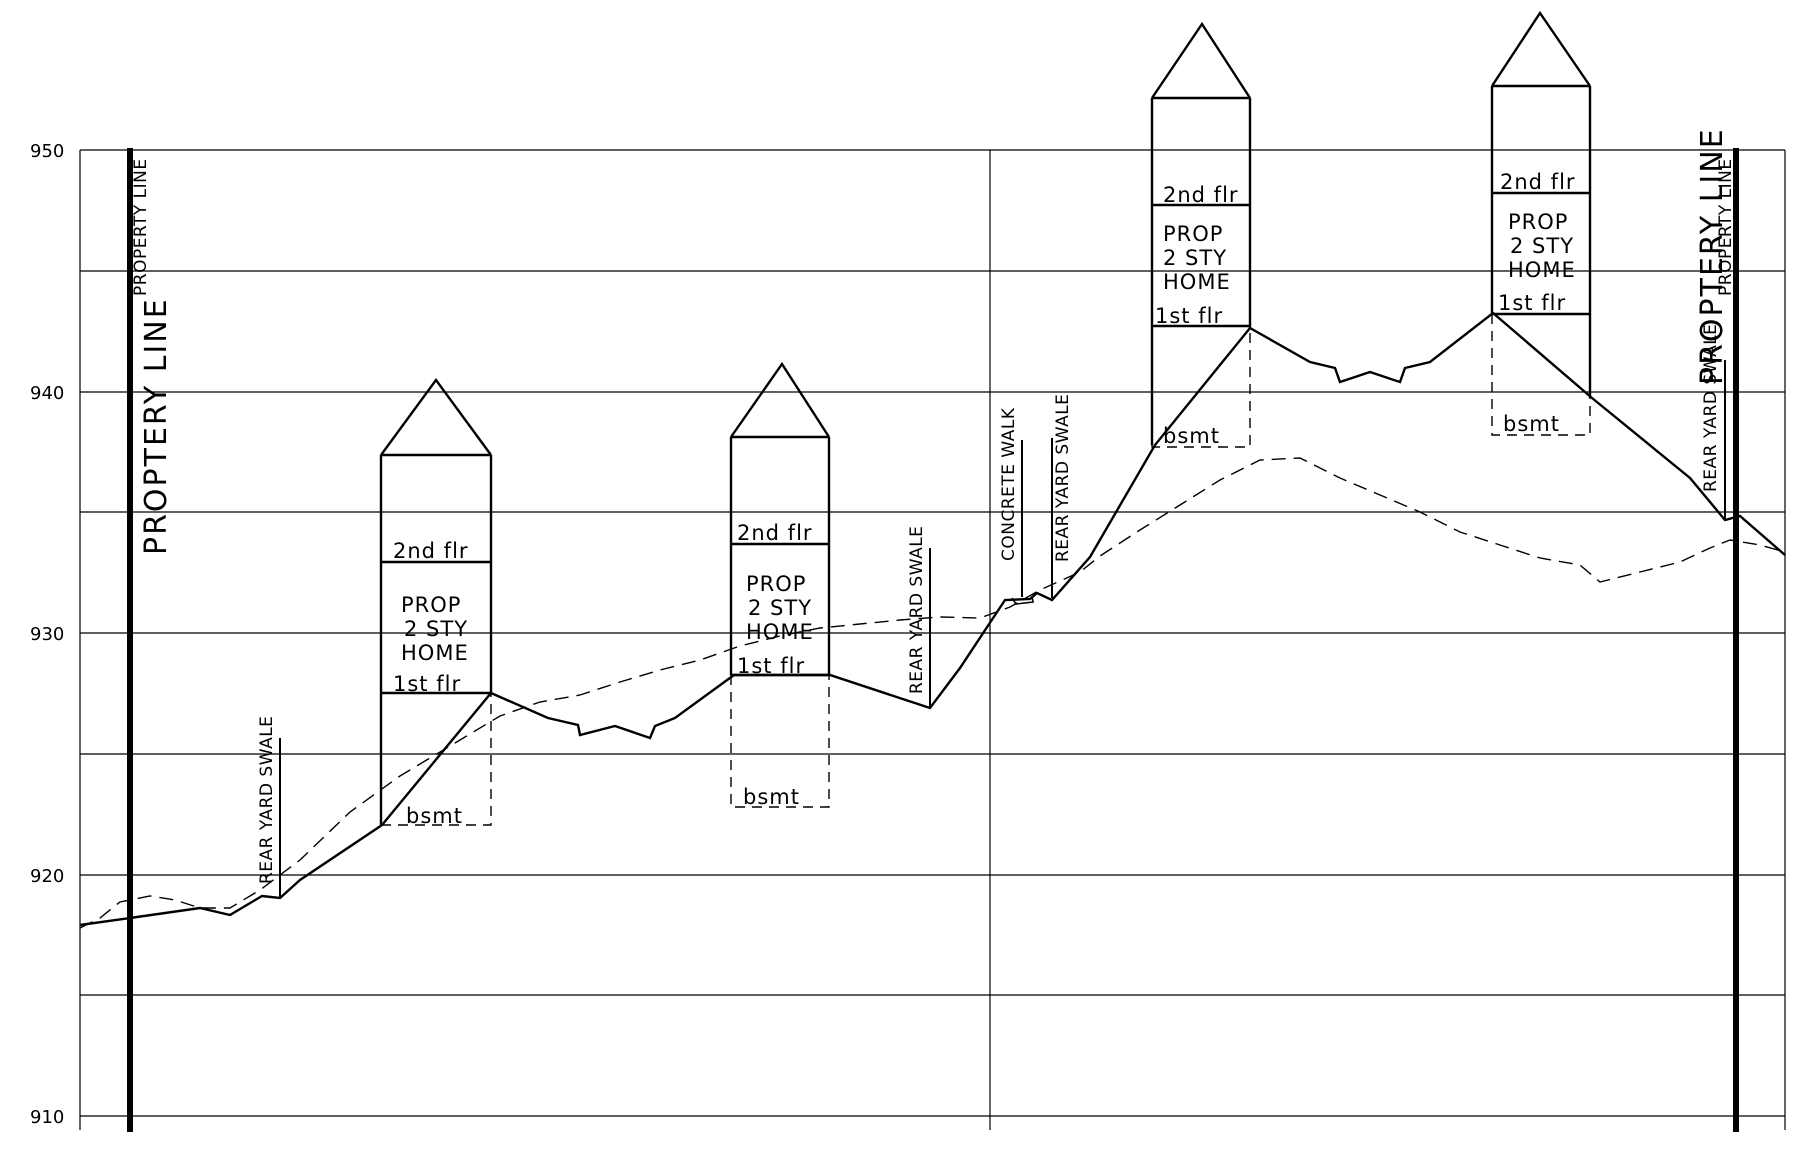  I want to click on y-tick-label: 910, so click(47, 1117).